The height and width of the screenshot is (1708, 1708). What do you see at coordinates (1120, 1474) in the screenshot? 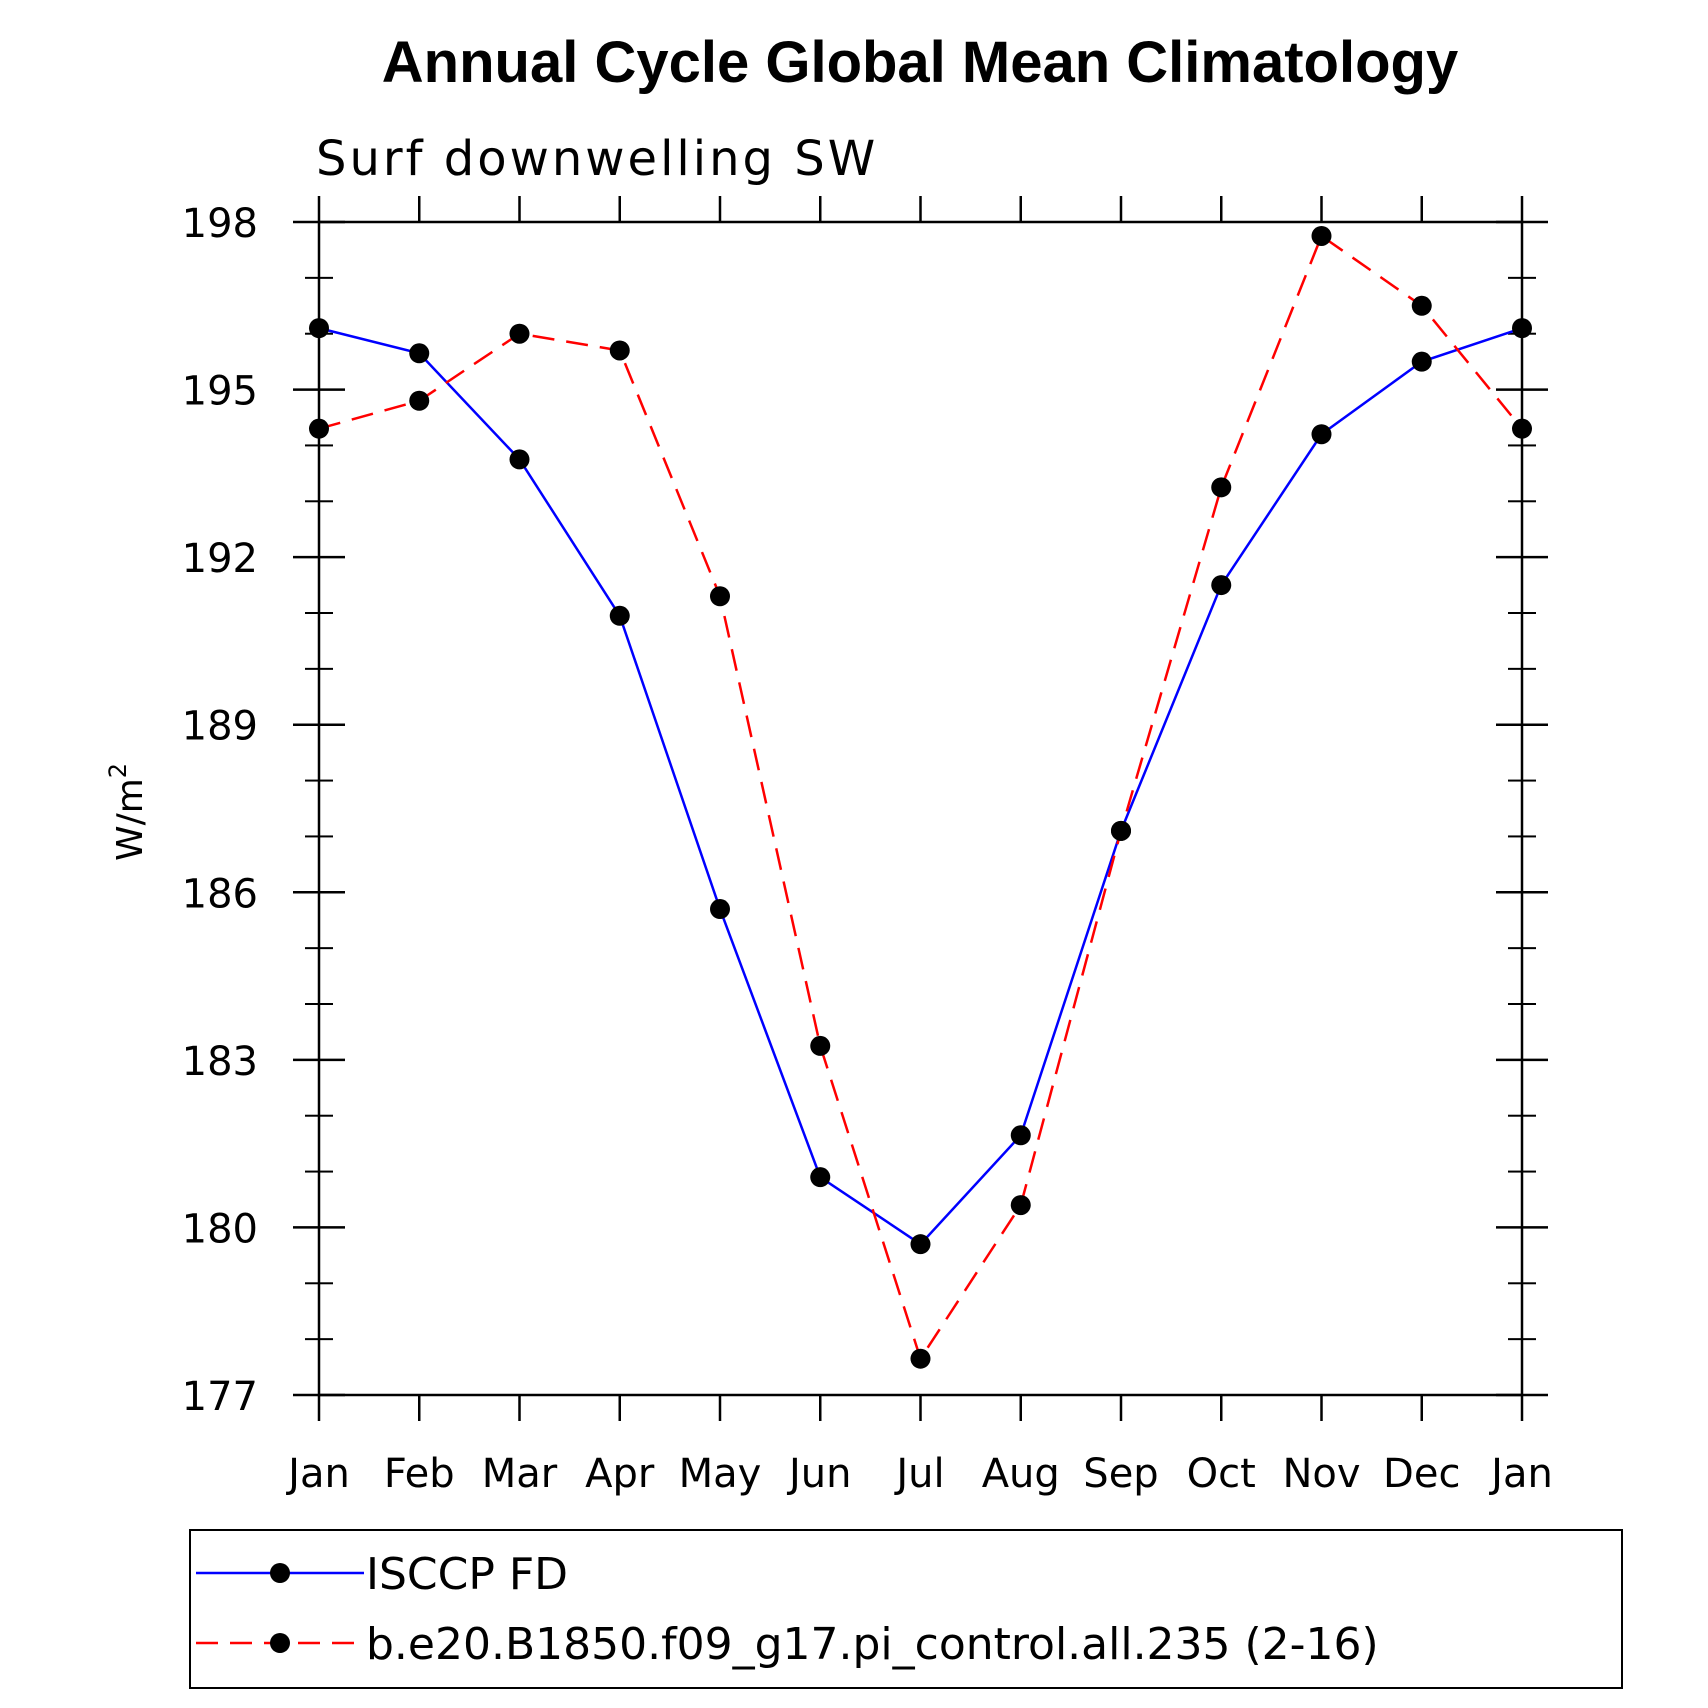
I see `x-tick-label: Sep` at bounding box center [1120, 1474].